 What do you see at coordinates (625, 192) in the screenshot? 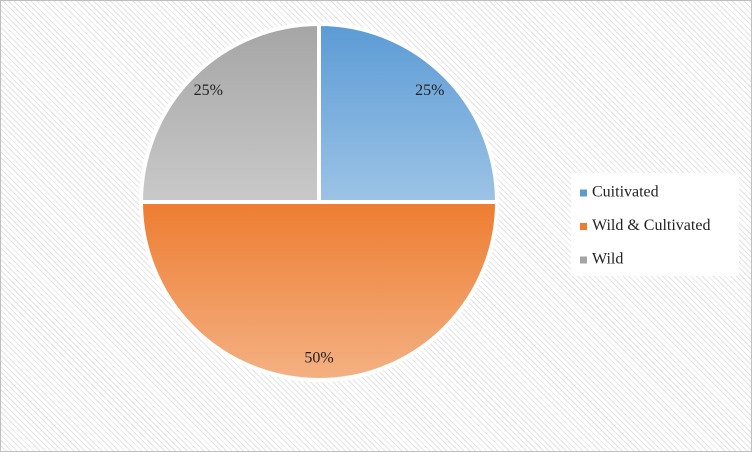
I see `legend-label: Cuitivated` at bounding box center [625, 192].